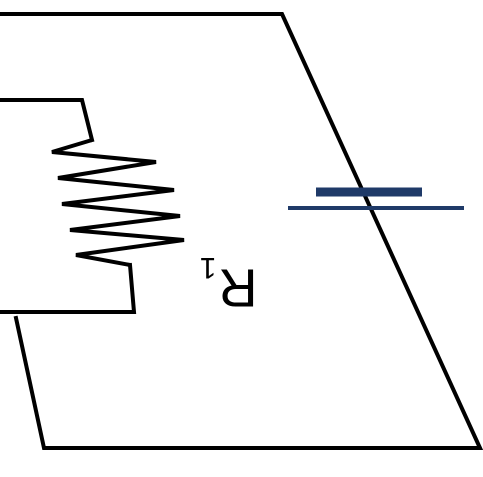 This screenshot has height=477, width=483. Describe the element at coordinates (238, 288) in the screenshot. I see `resistor-label-main: R` at that location.